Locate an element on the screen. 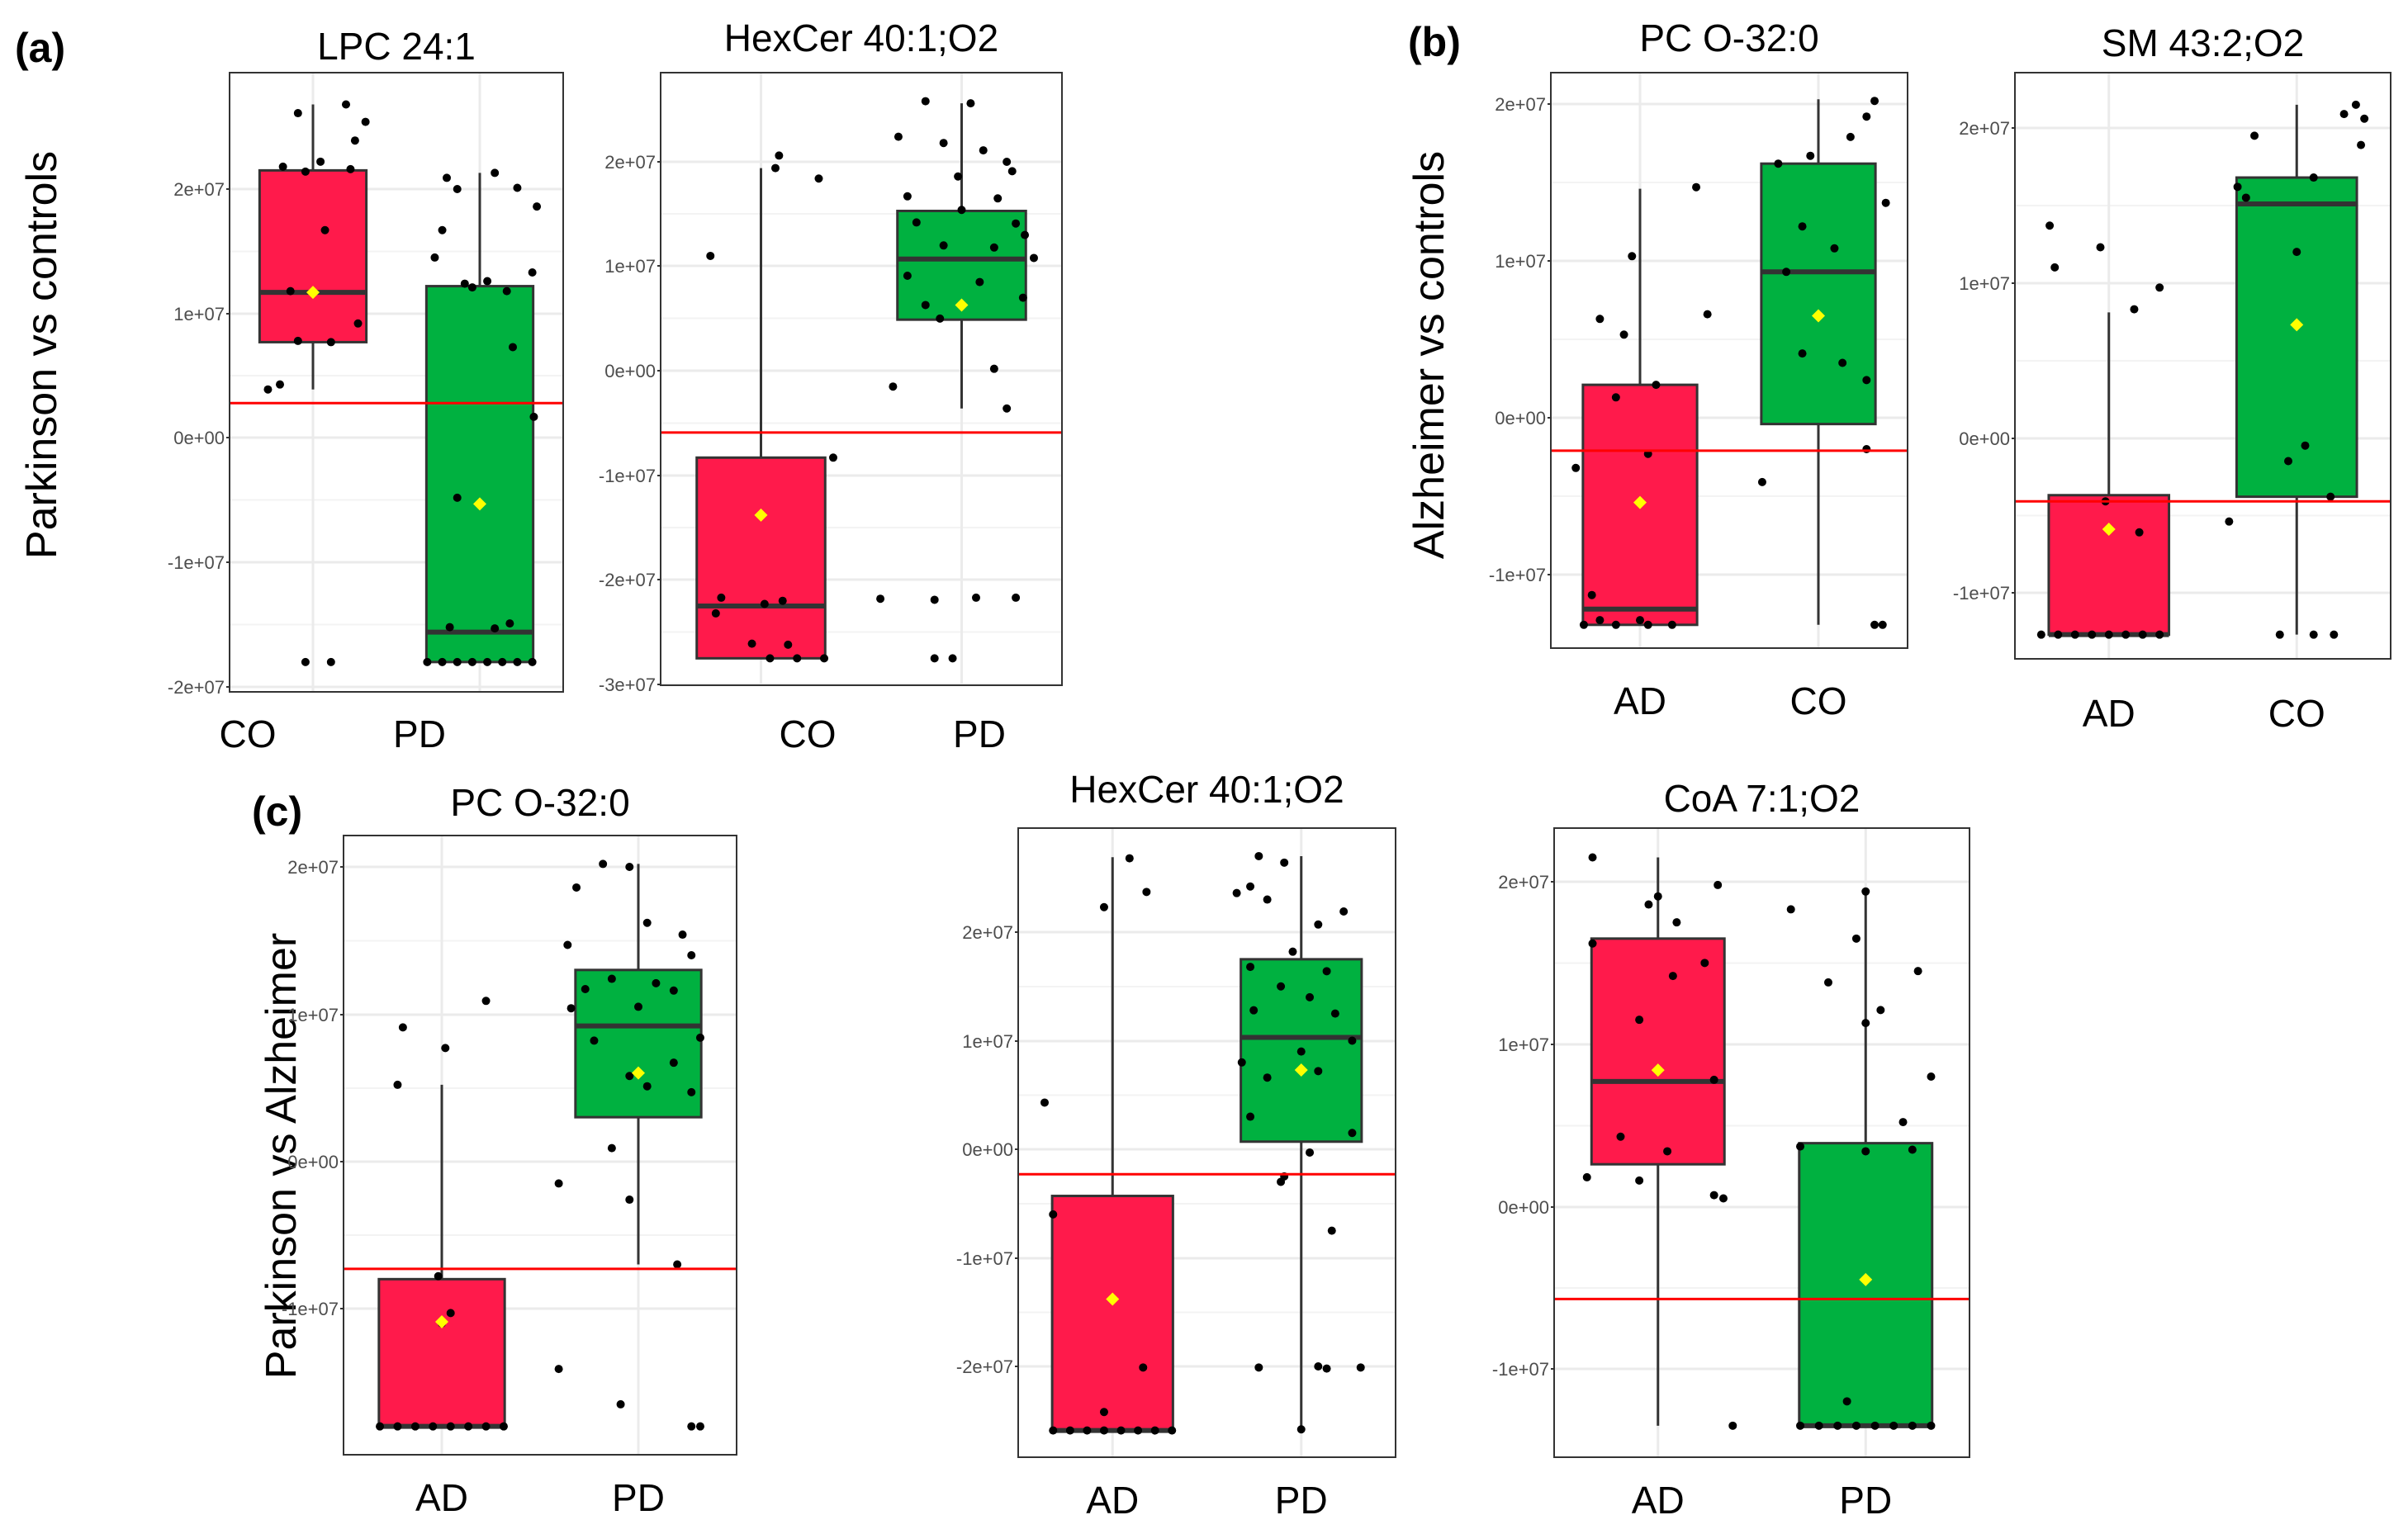  plot-title: PC O-32:0 is located at coordinates (539, 802).